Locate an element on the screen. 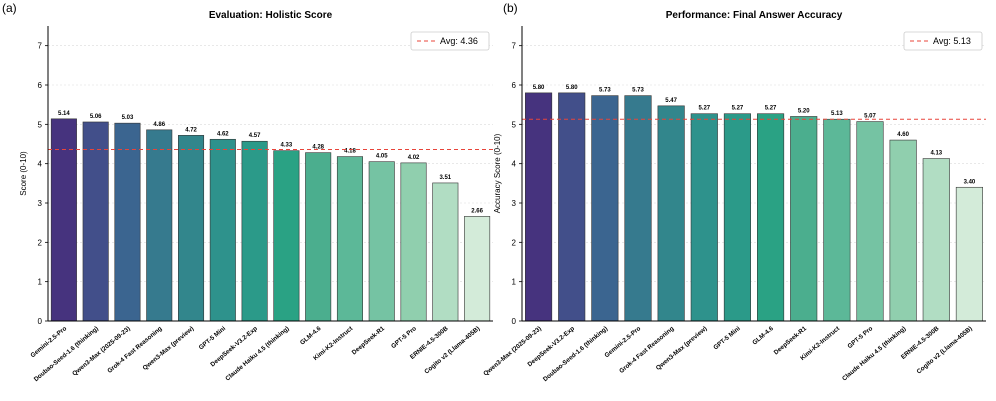  bar-value-label: 5.47 is located at coordinates (671, 101).